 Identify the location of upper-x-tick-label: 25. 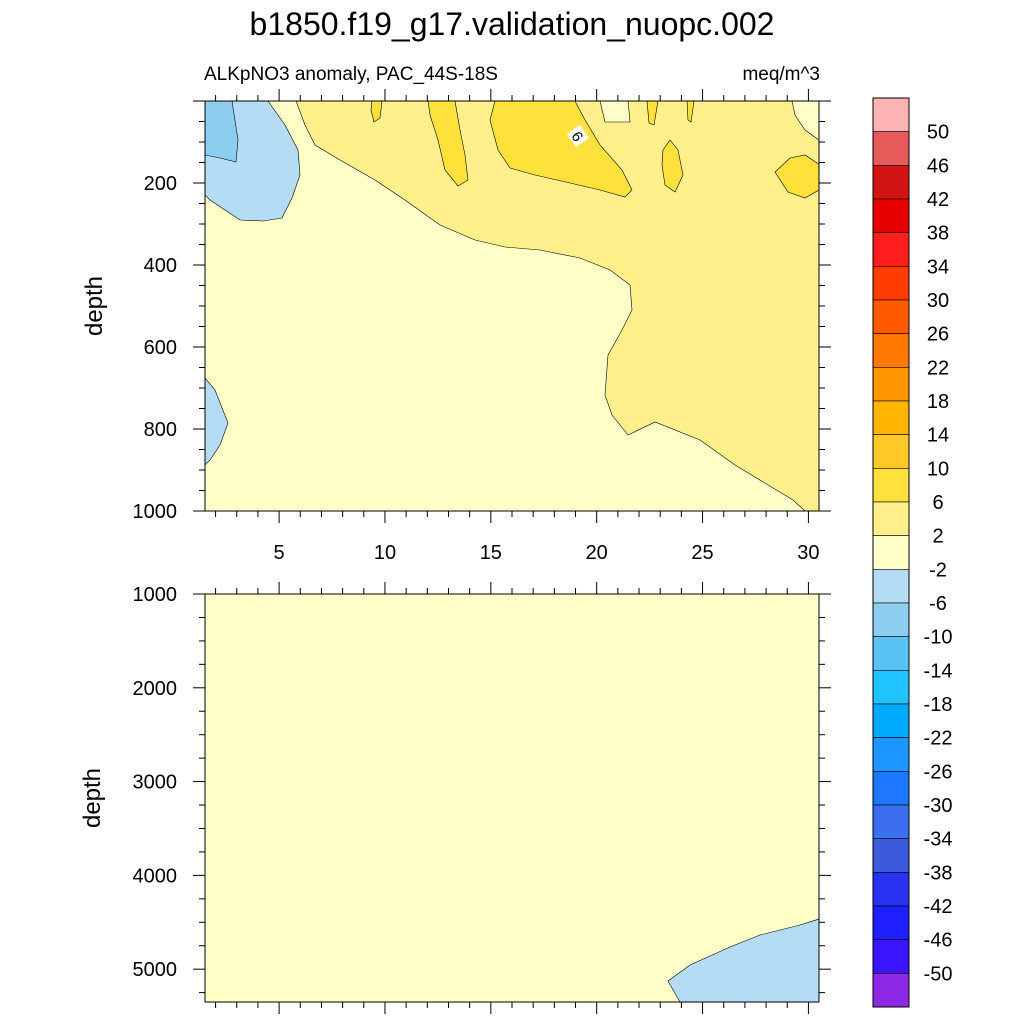
(702, 553).